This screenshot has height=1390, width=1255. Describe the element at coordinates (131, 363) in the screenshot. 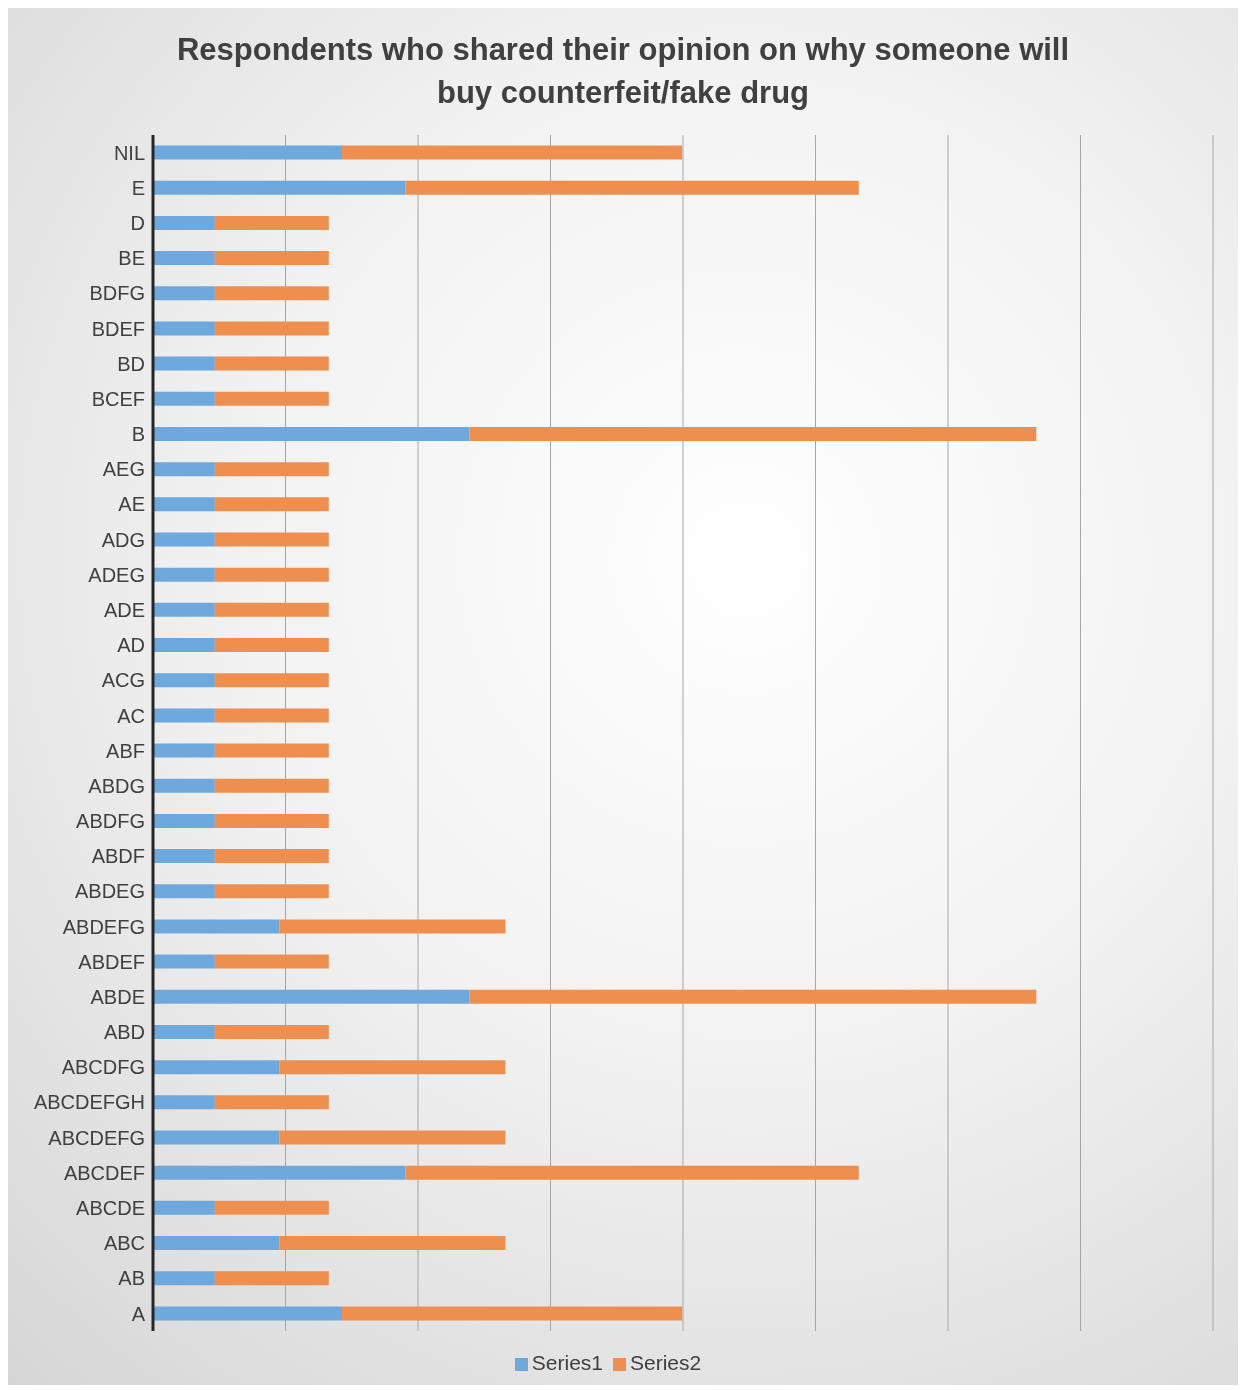

I see `y-tick-label: BD` at that location.